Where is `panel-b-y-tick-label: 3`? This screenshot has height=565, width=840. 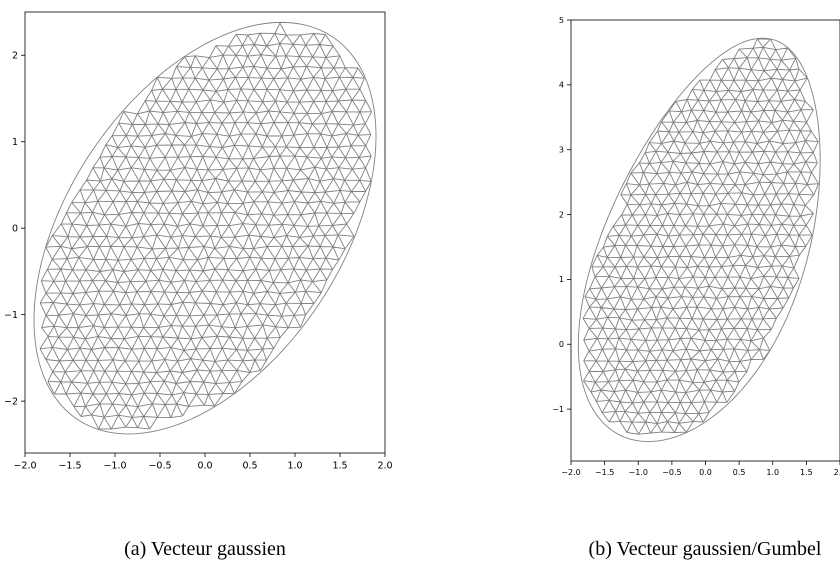
panel-b-y-tick-label: 3 is located at coordinates (561, 150).